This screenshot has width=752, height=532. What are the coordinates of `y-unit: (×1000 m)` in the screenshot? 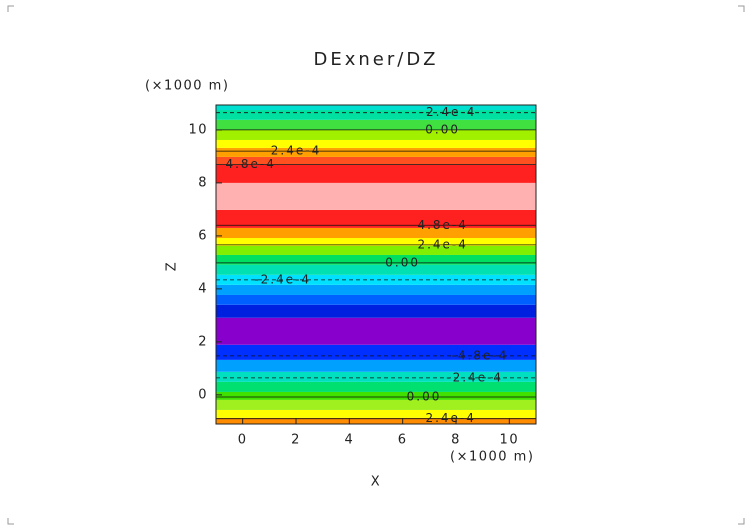 It's located at (187, 86).